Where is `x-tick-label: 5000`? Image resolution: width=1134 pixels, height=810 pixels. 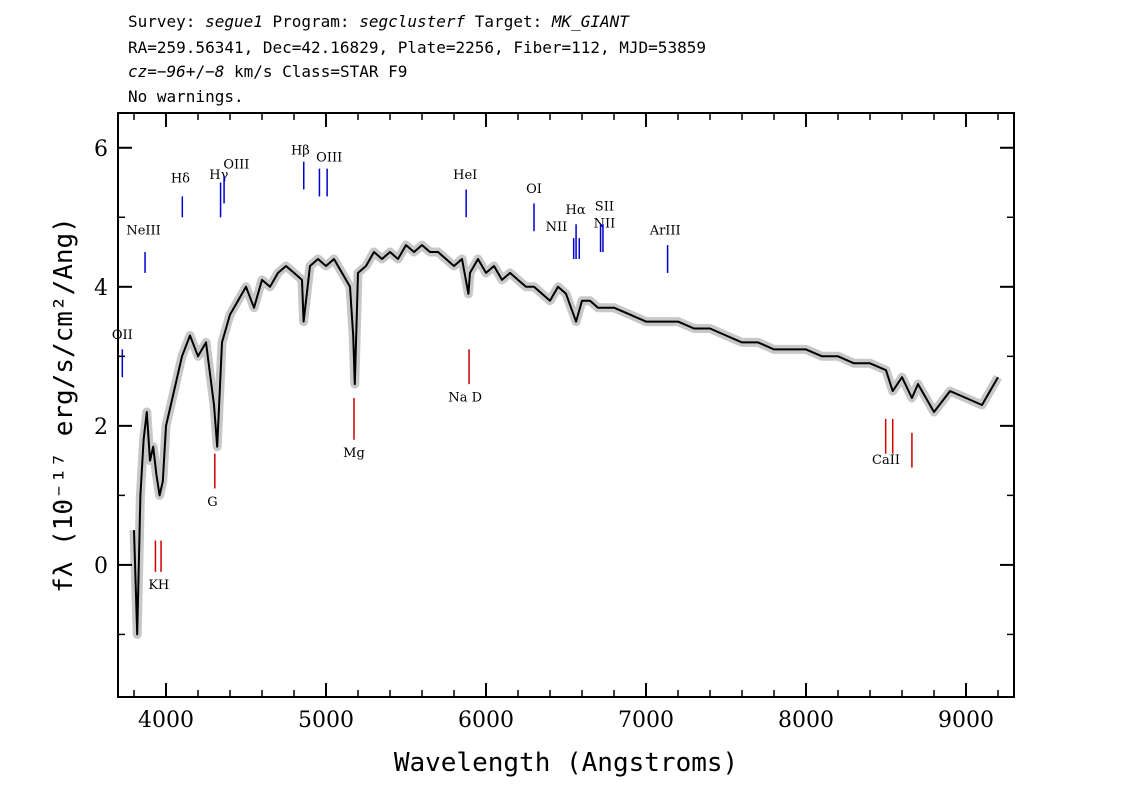
x-tick-label: 5000 is located at coordinates (326, 720).